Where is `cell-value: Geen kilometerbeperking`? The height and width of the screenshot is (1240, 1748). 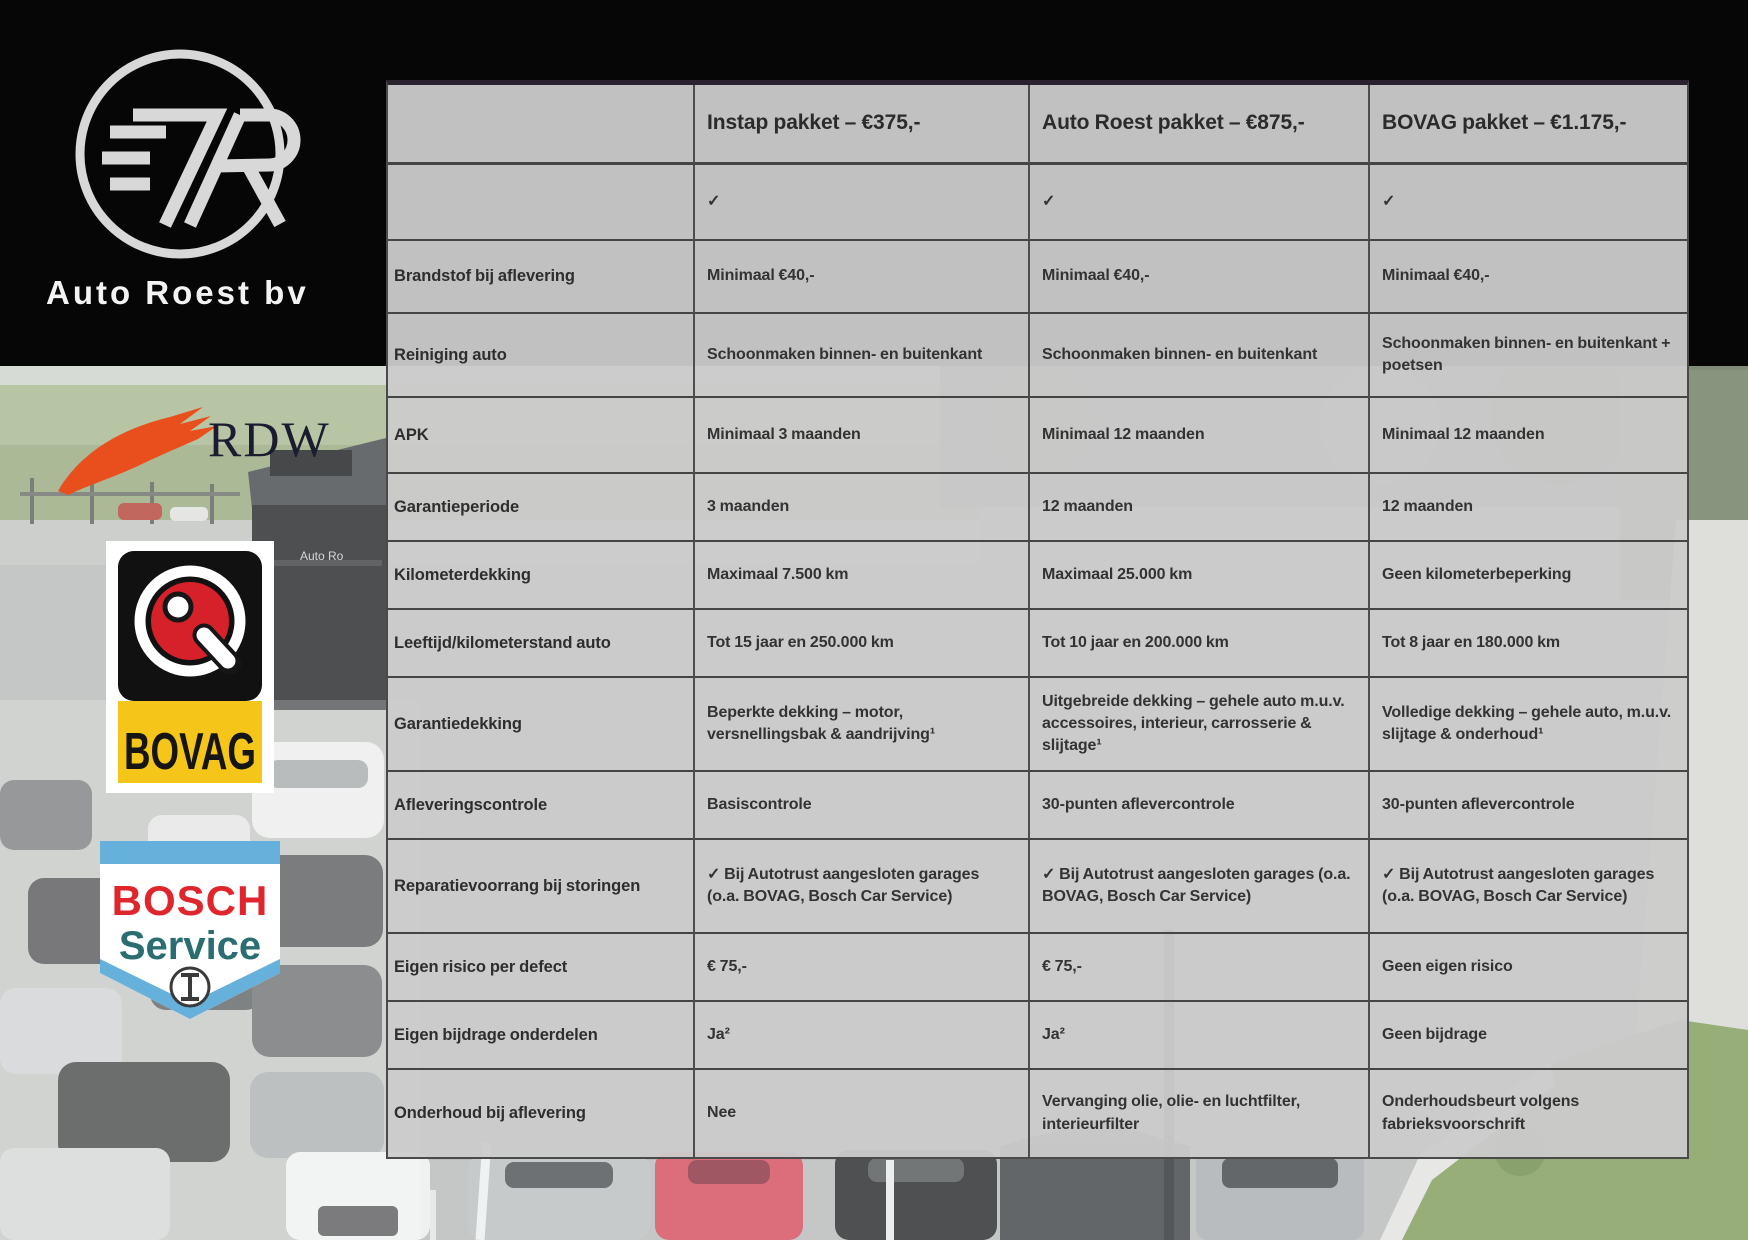
cell-value: Geen kilometerbeperking is located at coordinates (1528, 576).